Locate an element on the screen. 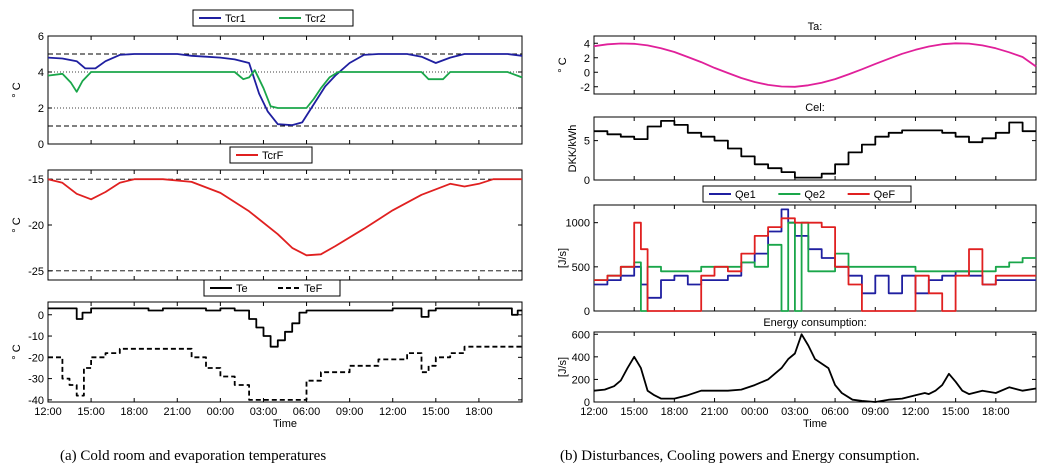 The height and width of the screenshot is (474, 1055). y-axis-label: DKK/kWh is located at coordinates (573, 149).